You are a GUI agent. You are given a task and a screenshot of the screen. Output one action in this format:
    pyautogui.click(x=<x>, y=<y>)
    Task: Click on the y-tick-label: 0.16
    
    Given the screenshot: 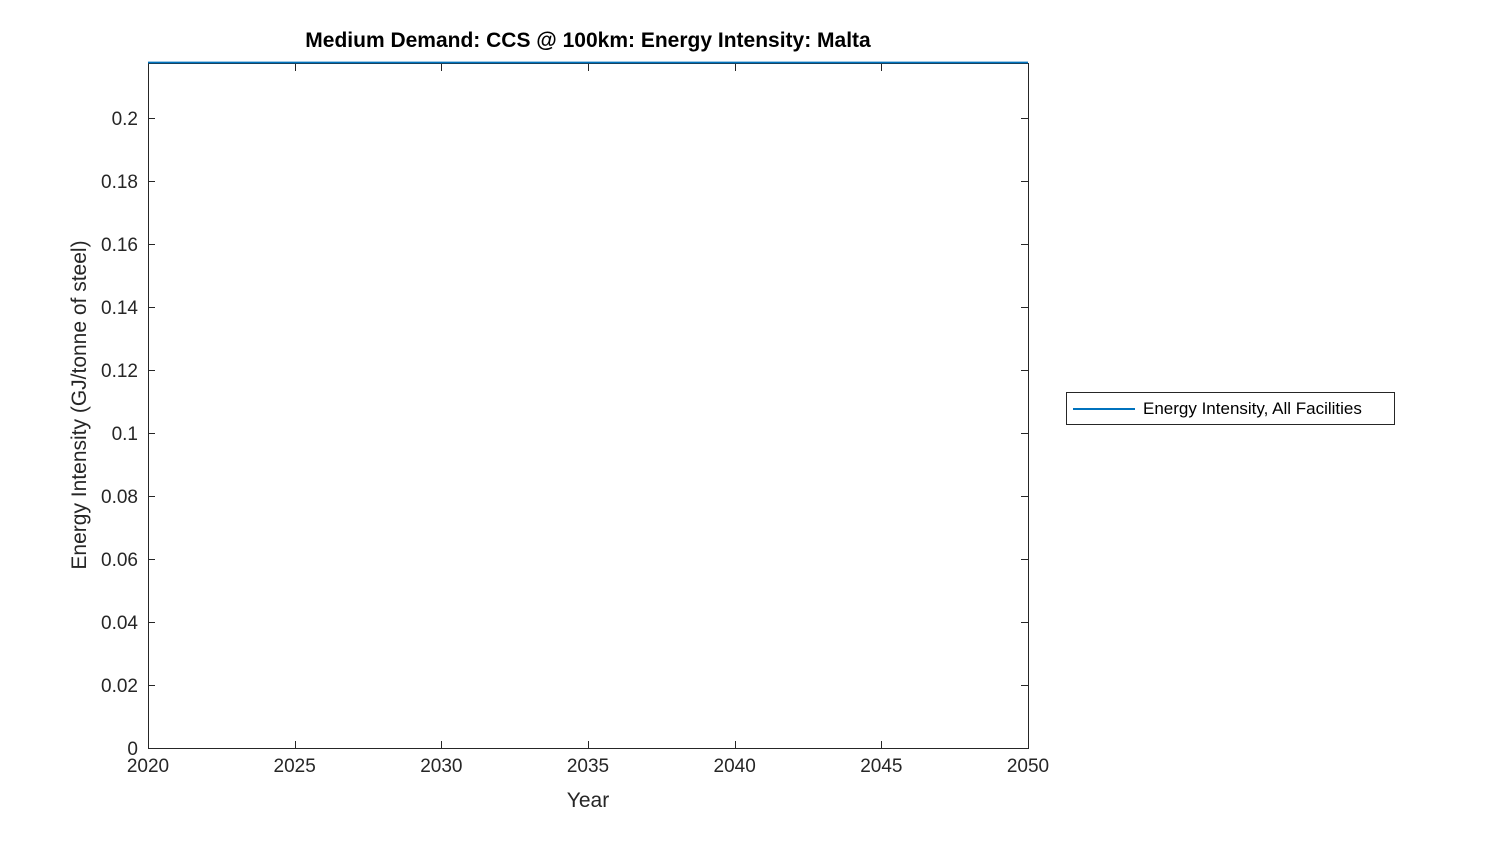 What is the action you would take?
    pyautogui.click(x=119, y=245)
    